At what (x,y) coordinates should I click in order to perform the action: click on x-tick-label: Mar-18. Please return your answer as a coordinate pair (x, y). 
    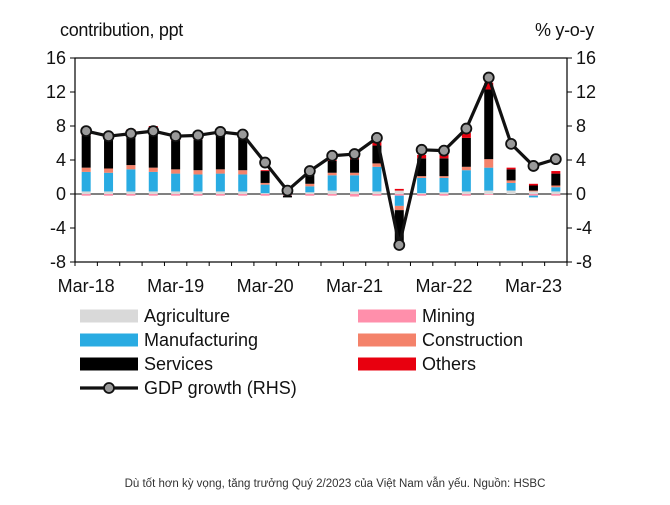
    Looking at the image, I should click on (86, 286).